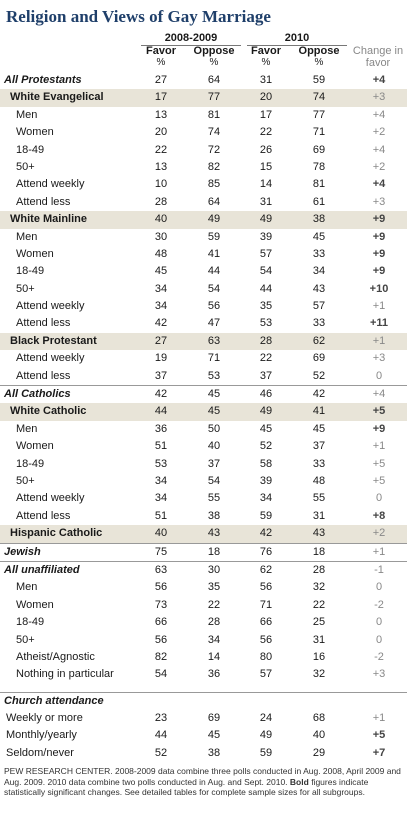 This screenshot has height=819, width=407. Describe the element at coordinates (379, 752) in the screenshot. I see `cell-change: +7` at that location.